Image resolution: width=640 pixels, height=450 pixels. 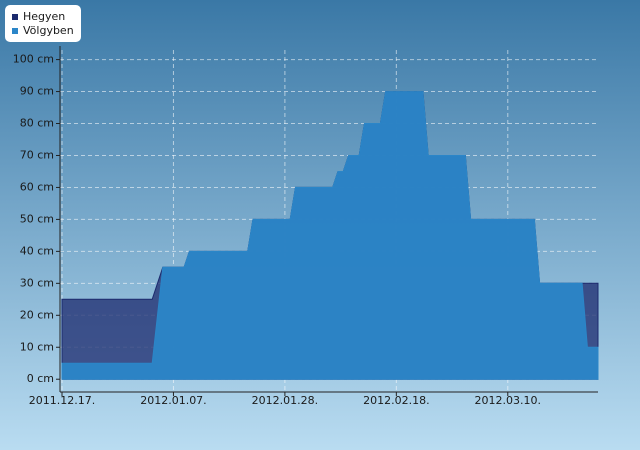 I want to click on legend-label: Hegyen, so click(x=44, y=16).